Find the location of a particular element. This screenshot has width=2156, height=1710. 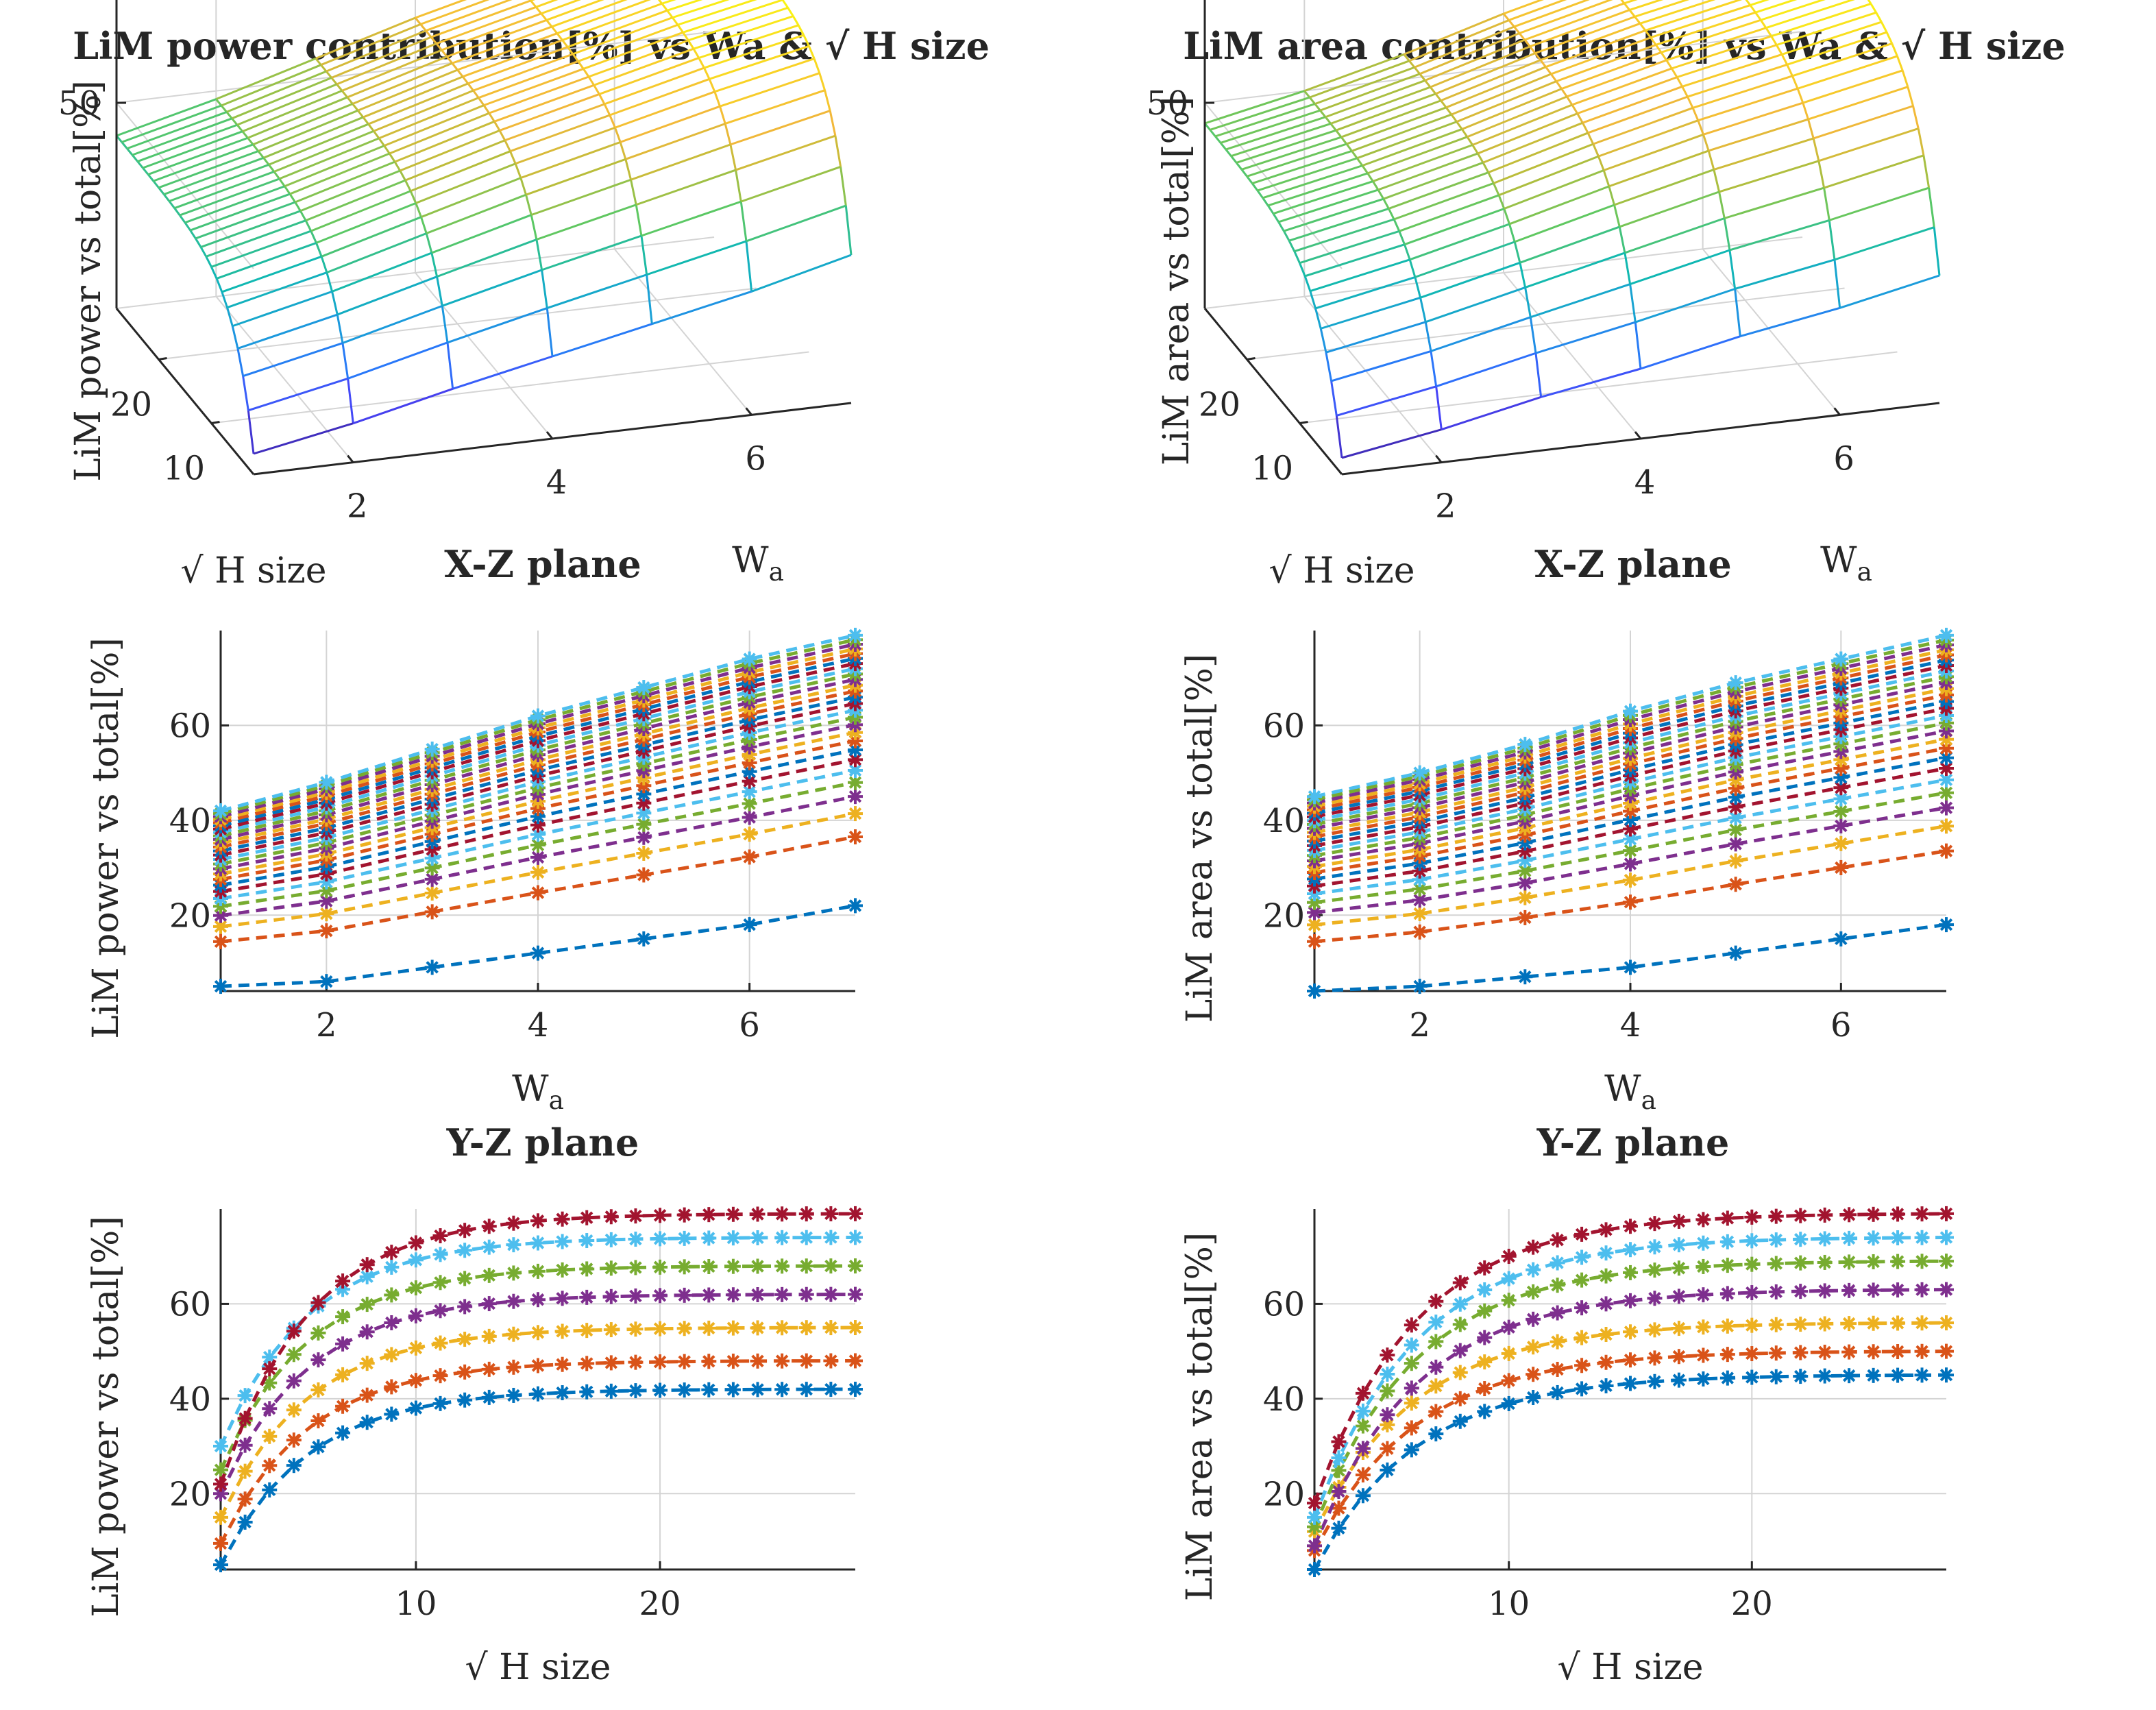

y-axis-label: √ H size is located at coordinates (253, 570).